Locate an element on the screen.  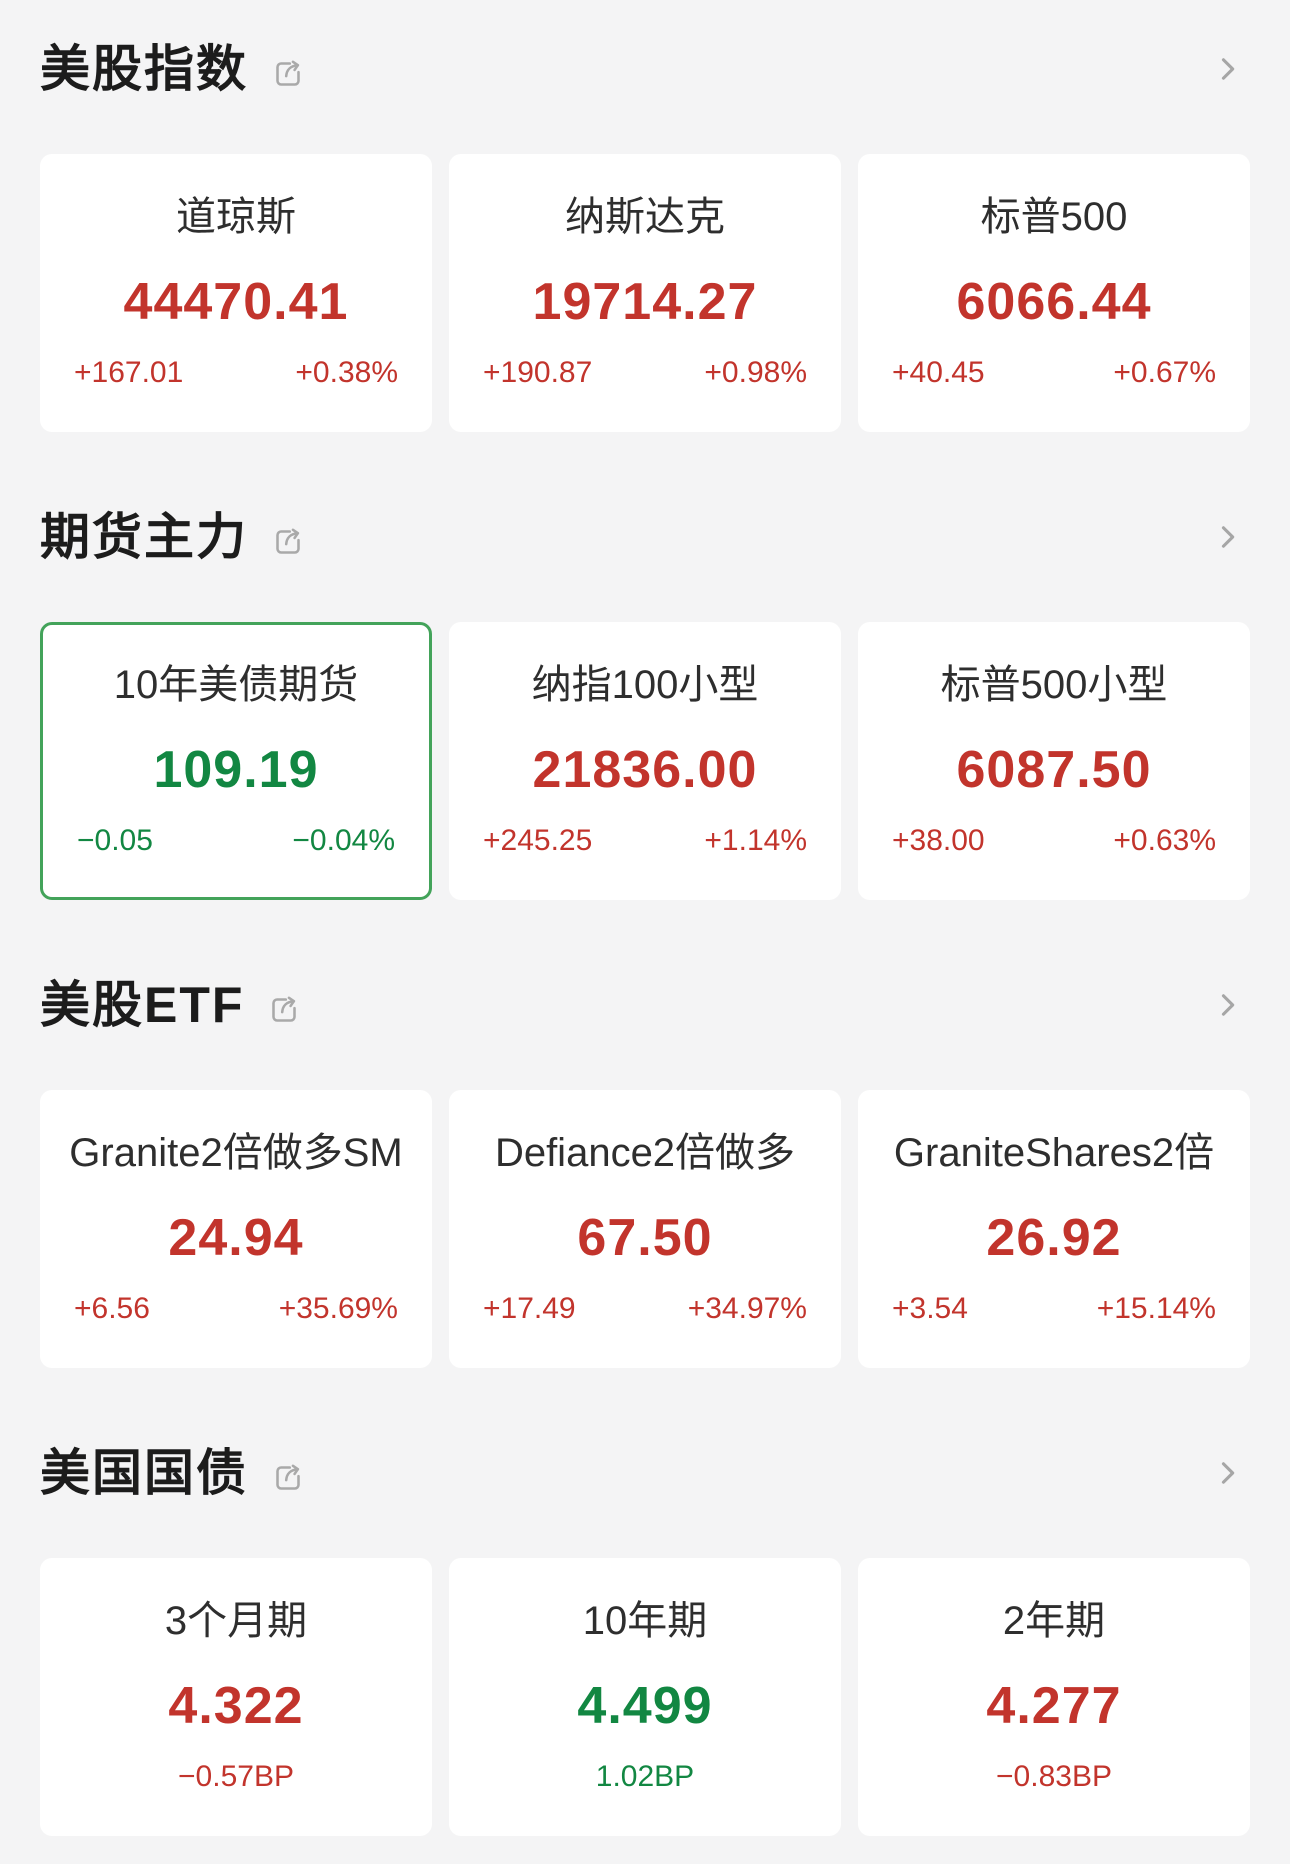
quote-change: +6.56 is located at coordinates (112, 1308).